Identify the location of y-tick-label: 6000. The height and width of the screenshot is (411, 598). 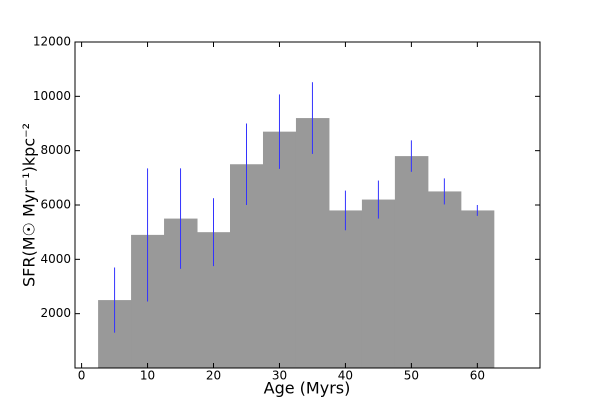
(55, 205).